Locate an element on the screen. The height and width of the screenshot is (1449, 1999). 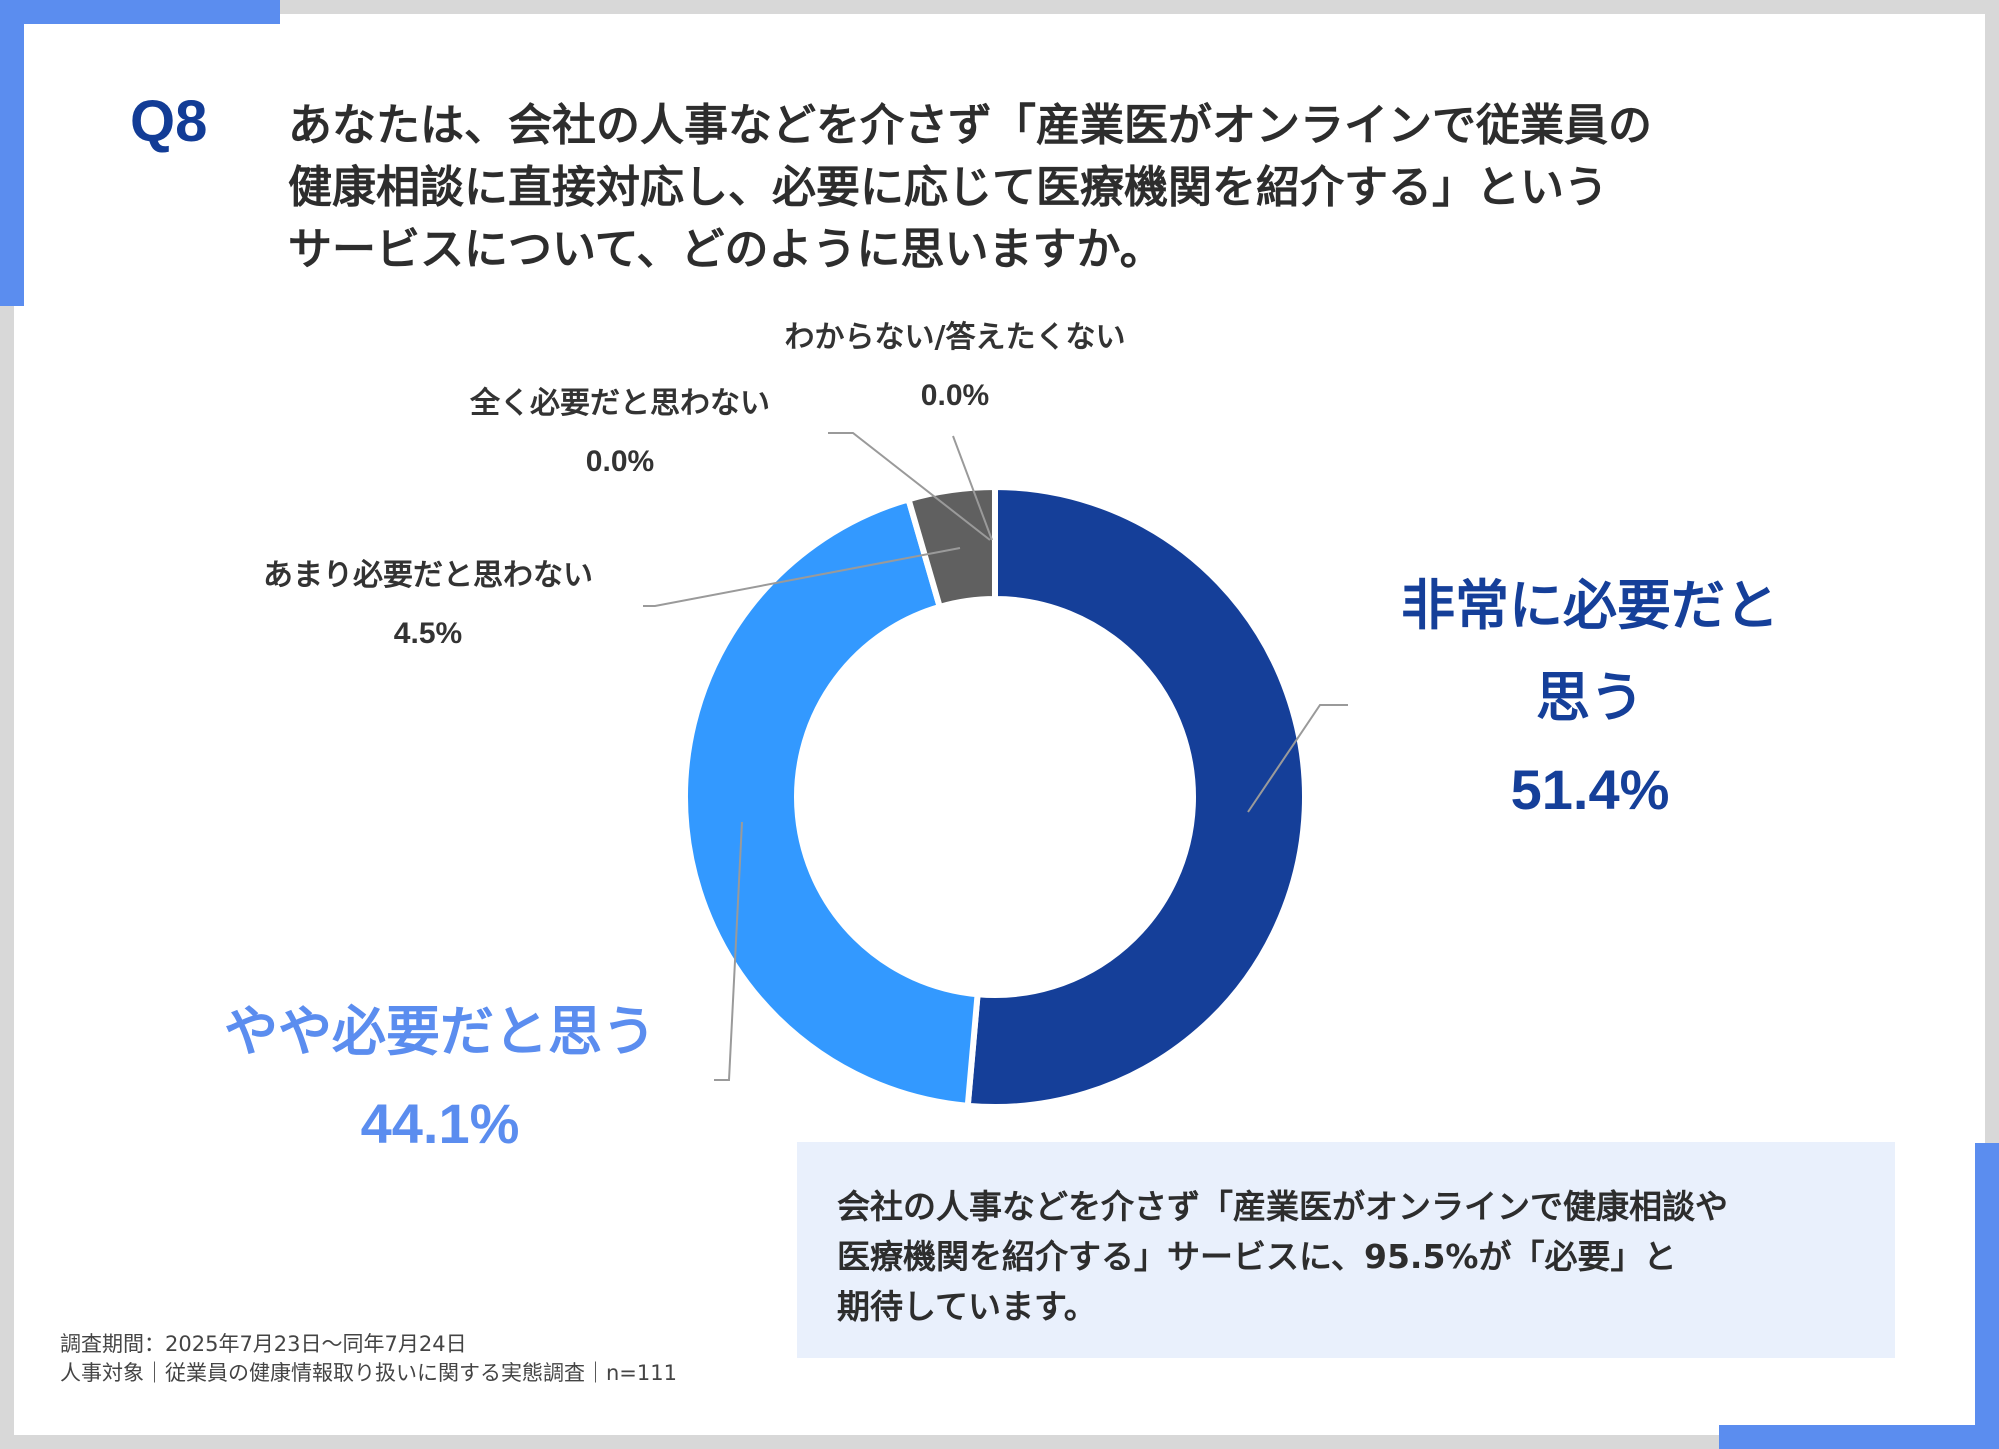
survey-period: 調査期間：2025年7月23日〜同年7月24日 is located at coordinates (263, 1344).